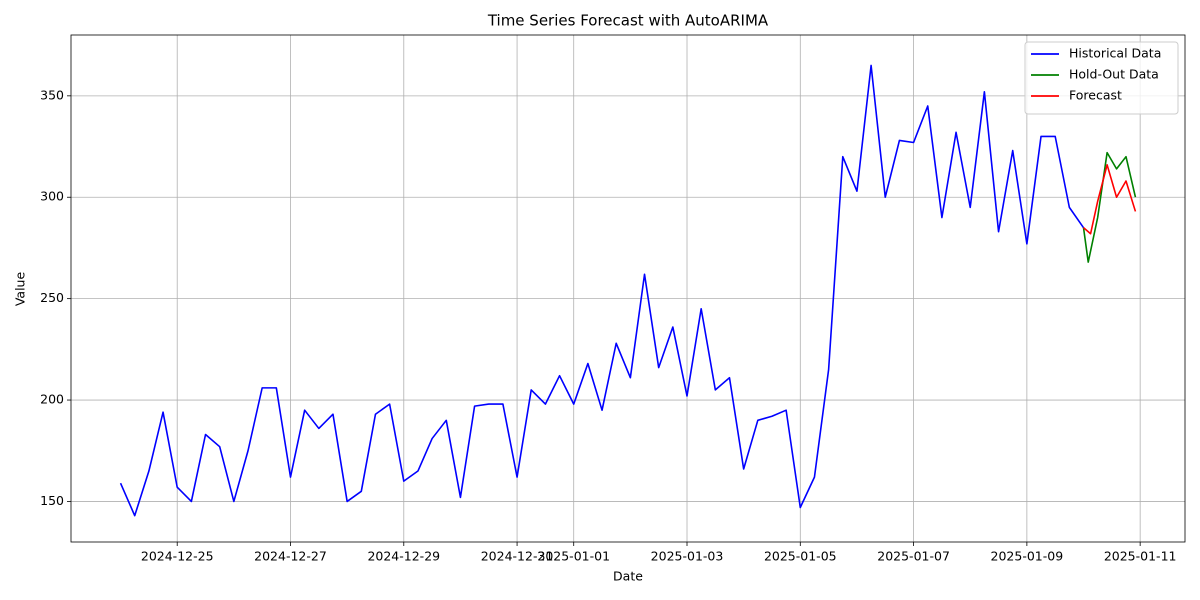 The width and height of the screenshot is (1200, 600). I want to click on x-tick-label: 2024-12-29, so click(403, 556).